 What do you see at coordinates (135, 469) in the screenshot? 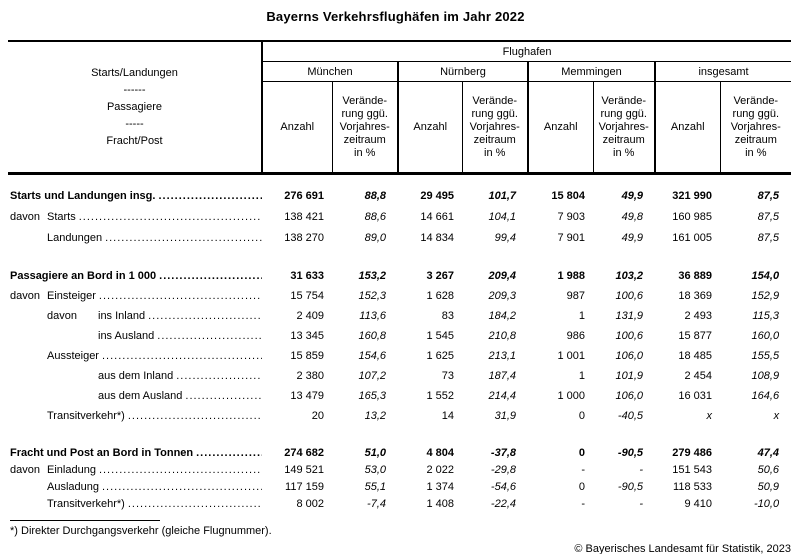
I see `row-label-cell: davon Einladung` at bounding box center [135, 469].